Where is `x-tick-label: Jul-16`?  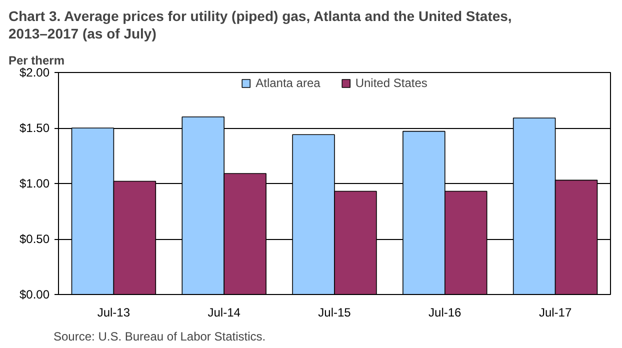 x-tick-label: Jul-16 is located at coordinates (445, 313).